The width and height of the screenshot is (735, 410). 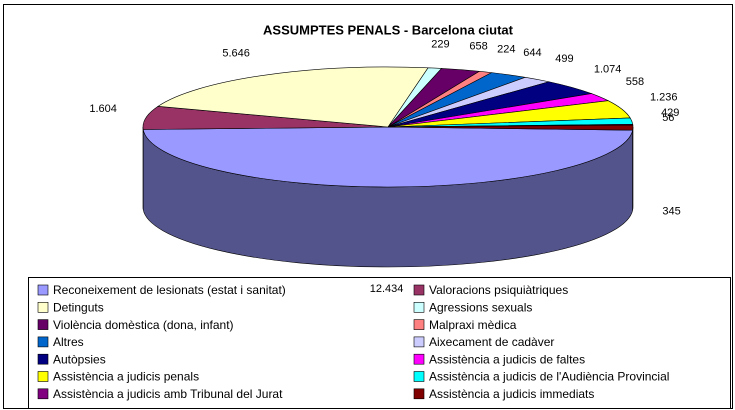 I want to click on legend-label: Altres, so click(x=68, y=342).